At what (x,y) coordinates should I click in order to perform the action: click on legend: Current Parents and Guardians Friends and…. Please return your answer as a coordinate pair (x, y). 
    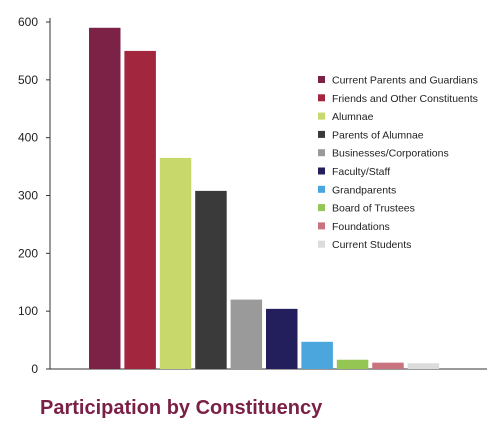
    Looking at the image, I should click on (398, 163).